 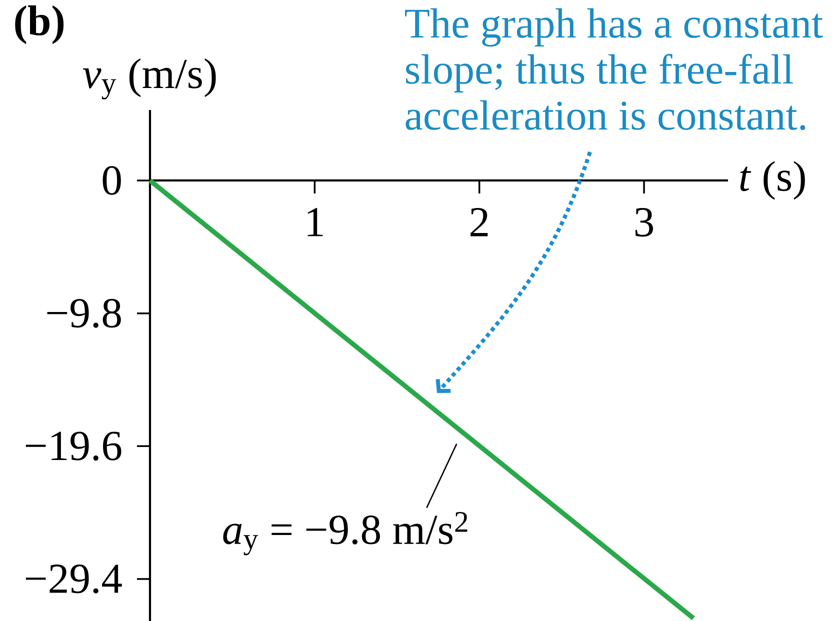 I want to click on x-axis-title: t (s), so click(x=772, y=180).